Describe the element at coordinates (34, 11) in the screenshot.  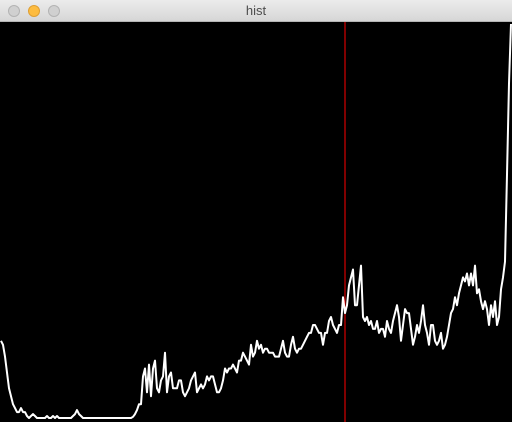
I see `minimize-button` at that location.